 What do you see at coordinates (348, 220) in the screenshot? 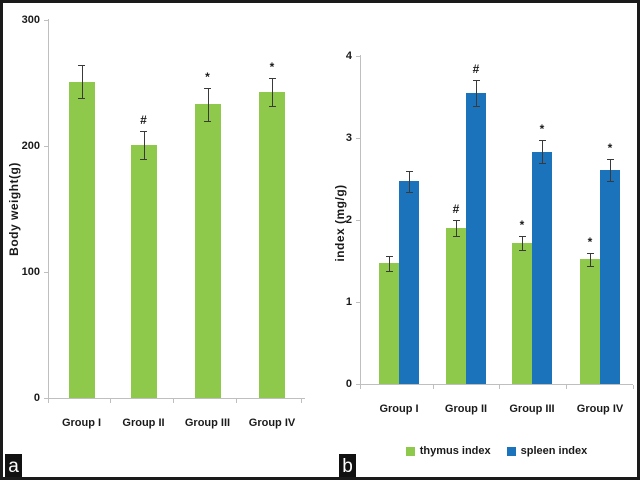
I see `y-tick-label: 2` at bounding box center [348, 220].